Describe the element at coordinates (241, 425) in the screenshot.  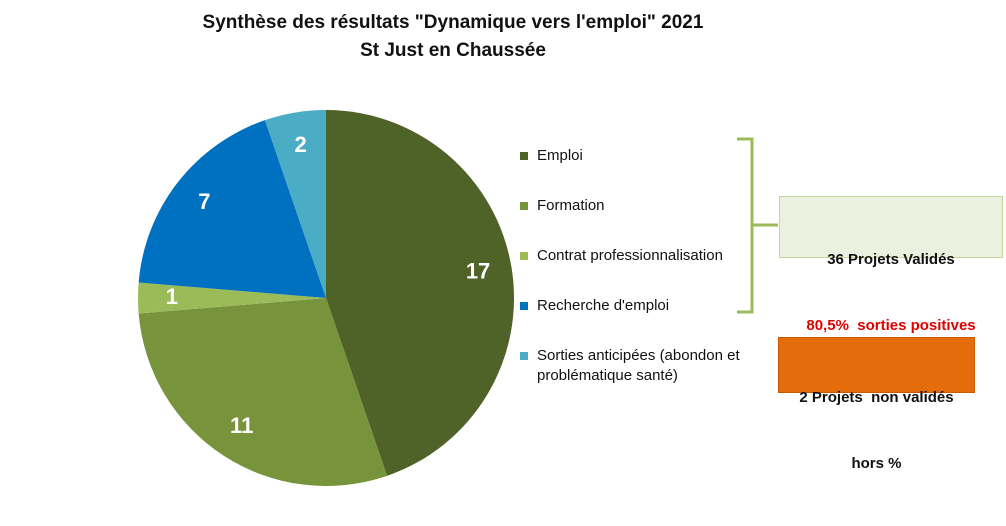
I see `data-label: 11` at that location.